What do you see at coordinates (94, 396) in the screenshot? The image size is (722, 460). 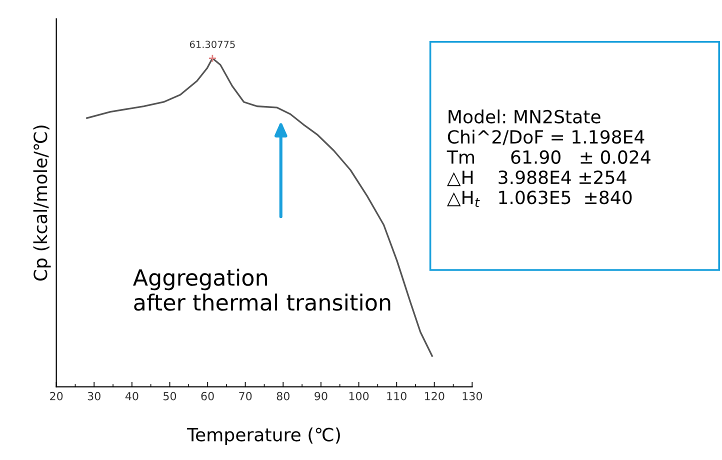 I see `x-tick-label: 30` at bounding box center [94, 396].